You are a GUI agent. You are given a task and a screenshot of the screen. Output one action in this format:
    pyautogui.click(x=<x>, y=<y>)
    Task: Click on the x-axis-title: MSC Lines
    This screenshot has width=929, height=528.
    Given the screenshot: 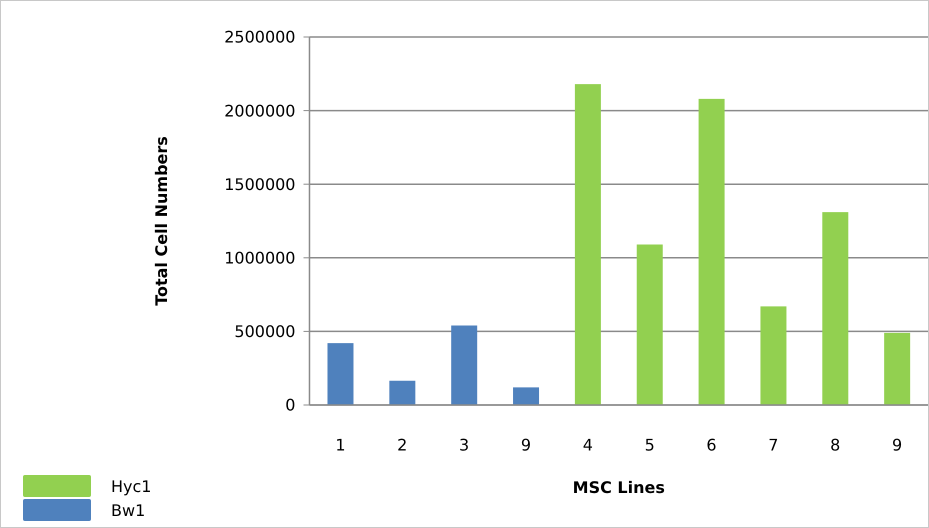 What is the action you would take?
    pyautogui.click(x=618, y=487)
    